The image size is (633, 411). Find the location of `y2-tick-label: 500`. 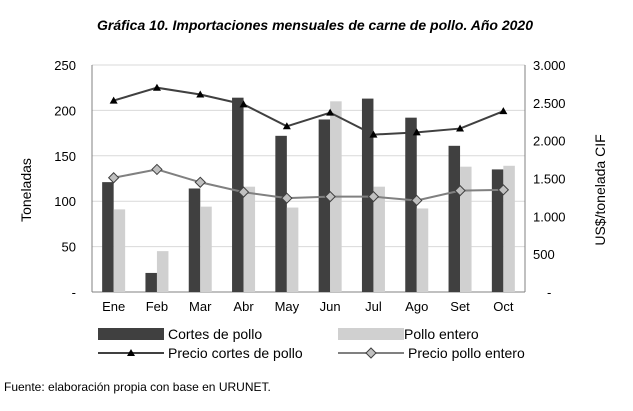

y2-tick-label: 500 is located at coordinates (544, 254).